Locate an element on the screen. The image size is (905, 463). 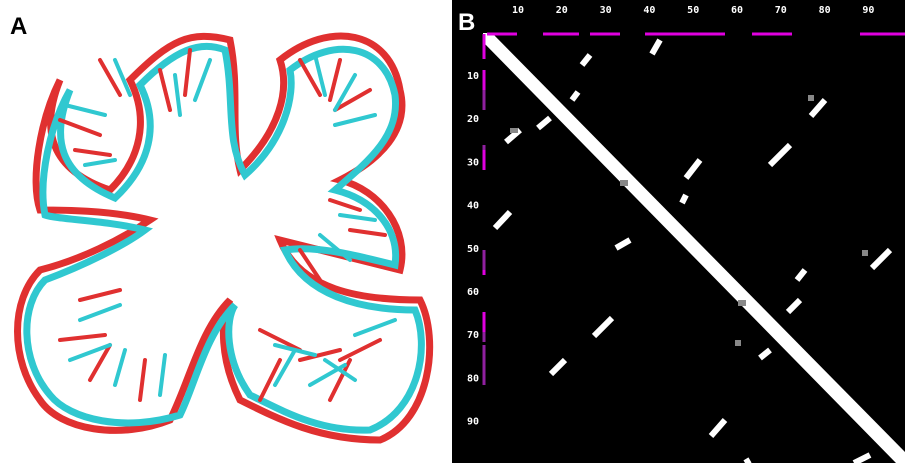
left-tick-label: 90 is located at coordinates (473, 422).